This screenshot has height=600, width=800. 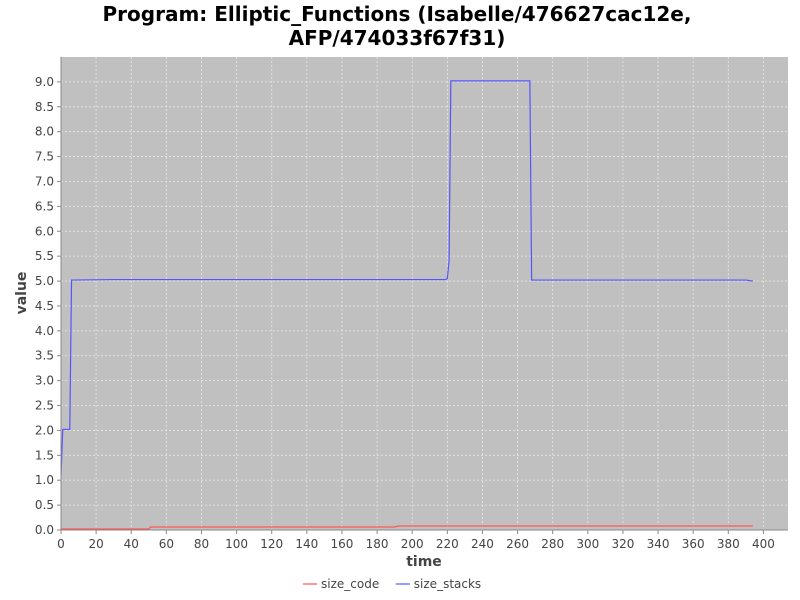 I want to click on x-tick-label: 120, so click(x=271, y=544).